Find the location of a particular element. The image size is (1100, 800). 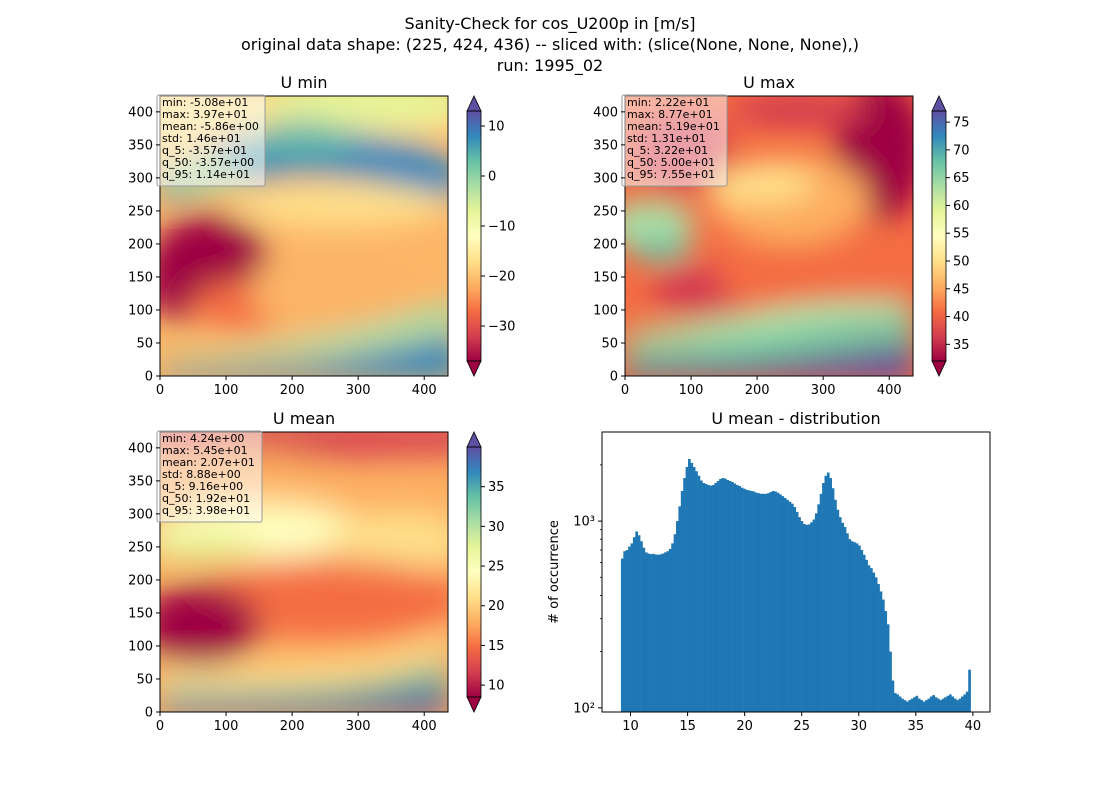

stats-line: mean: 2.07e+01 is located at coordinates (208, 462).